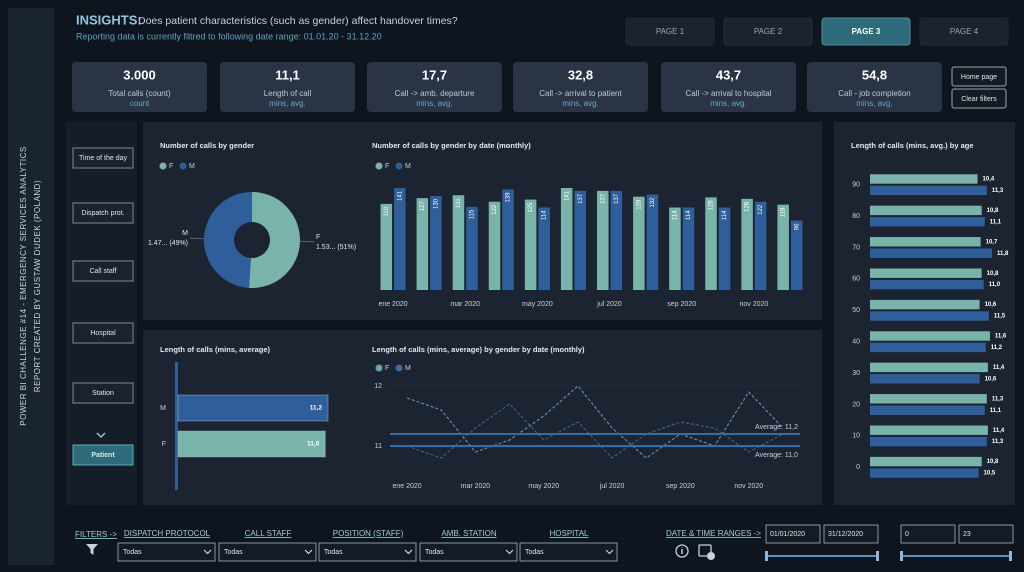 This screenshot has height=572, width=1024. I want to click on x-tick-label: sep 2020, so click(681, 304).